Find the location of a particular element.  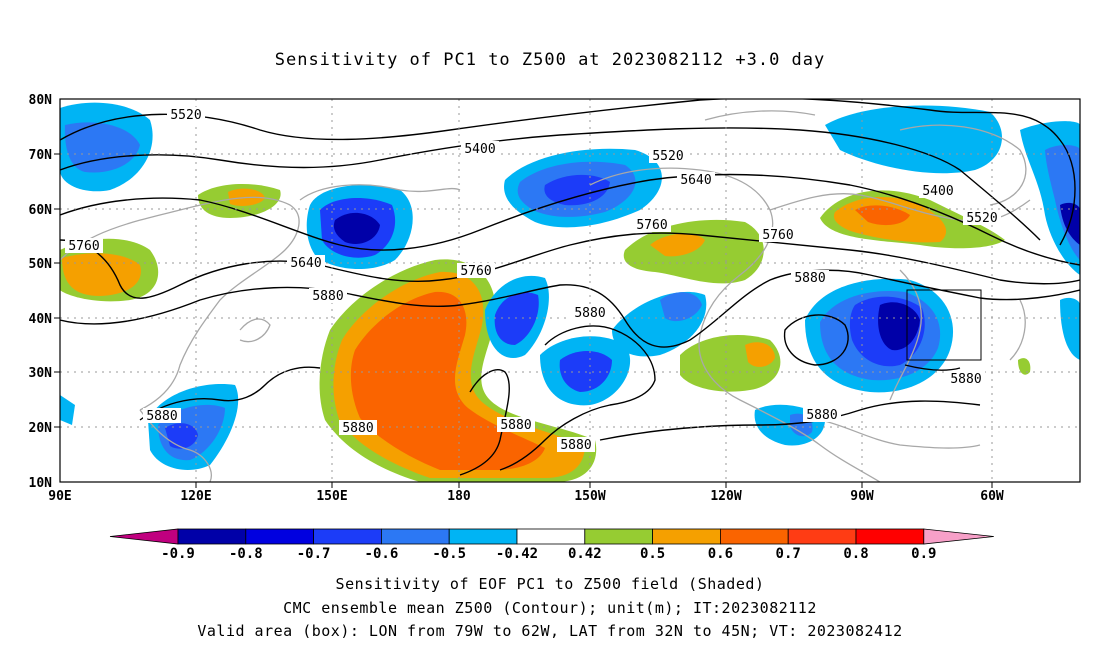

lat-label: 60N is located at coordinates (41, 210).